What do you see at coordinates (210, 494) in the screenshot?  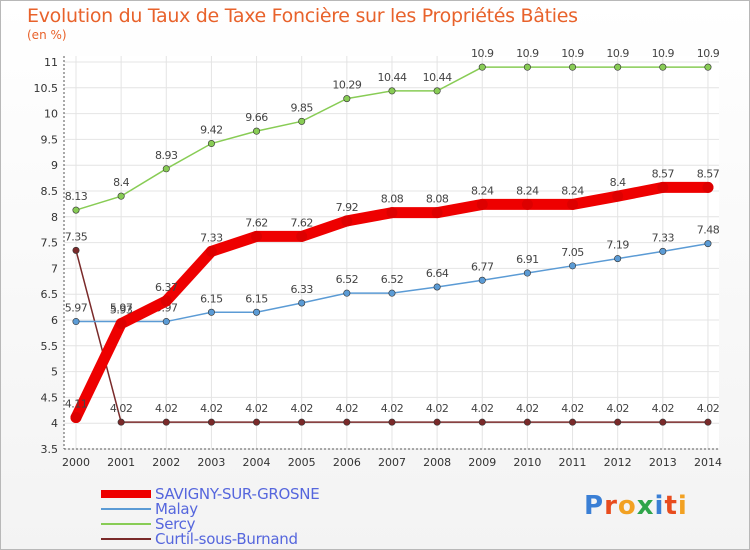 I see `legend-item-savigny: SAVIGNY-SUR-GROSNE` at bounding box center [210, 494].